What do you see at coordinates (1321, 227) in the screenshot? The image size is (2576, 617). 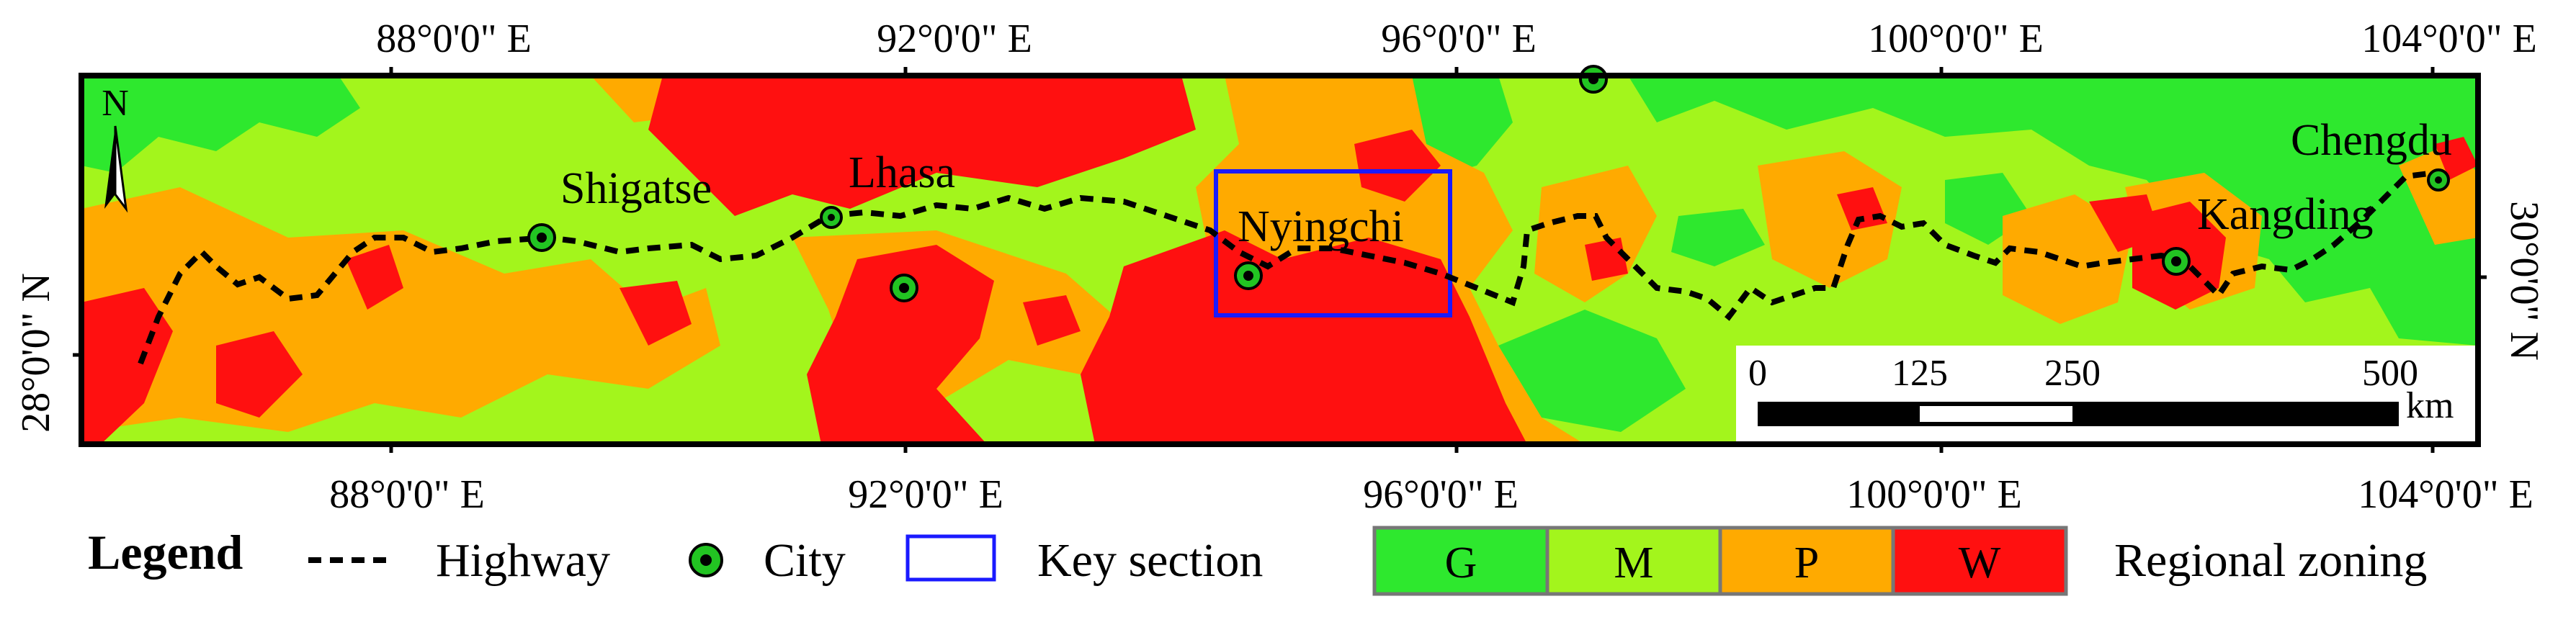 I see `city-label-nyingchi: Nyingchi` at bounding box center [1321, 227].